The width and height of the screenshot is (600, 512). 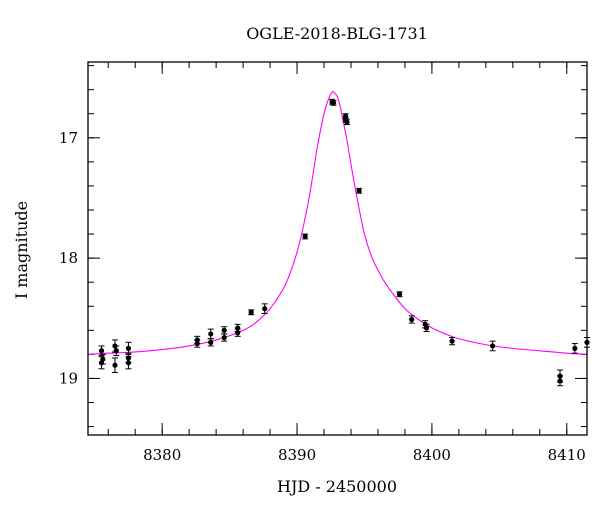 What do you see at coordinates (68, 378) in the screenshot?
I see `y-tick-label: 19` at bounding box center [68, 378].